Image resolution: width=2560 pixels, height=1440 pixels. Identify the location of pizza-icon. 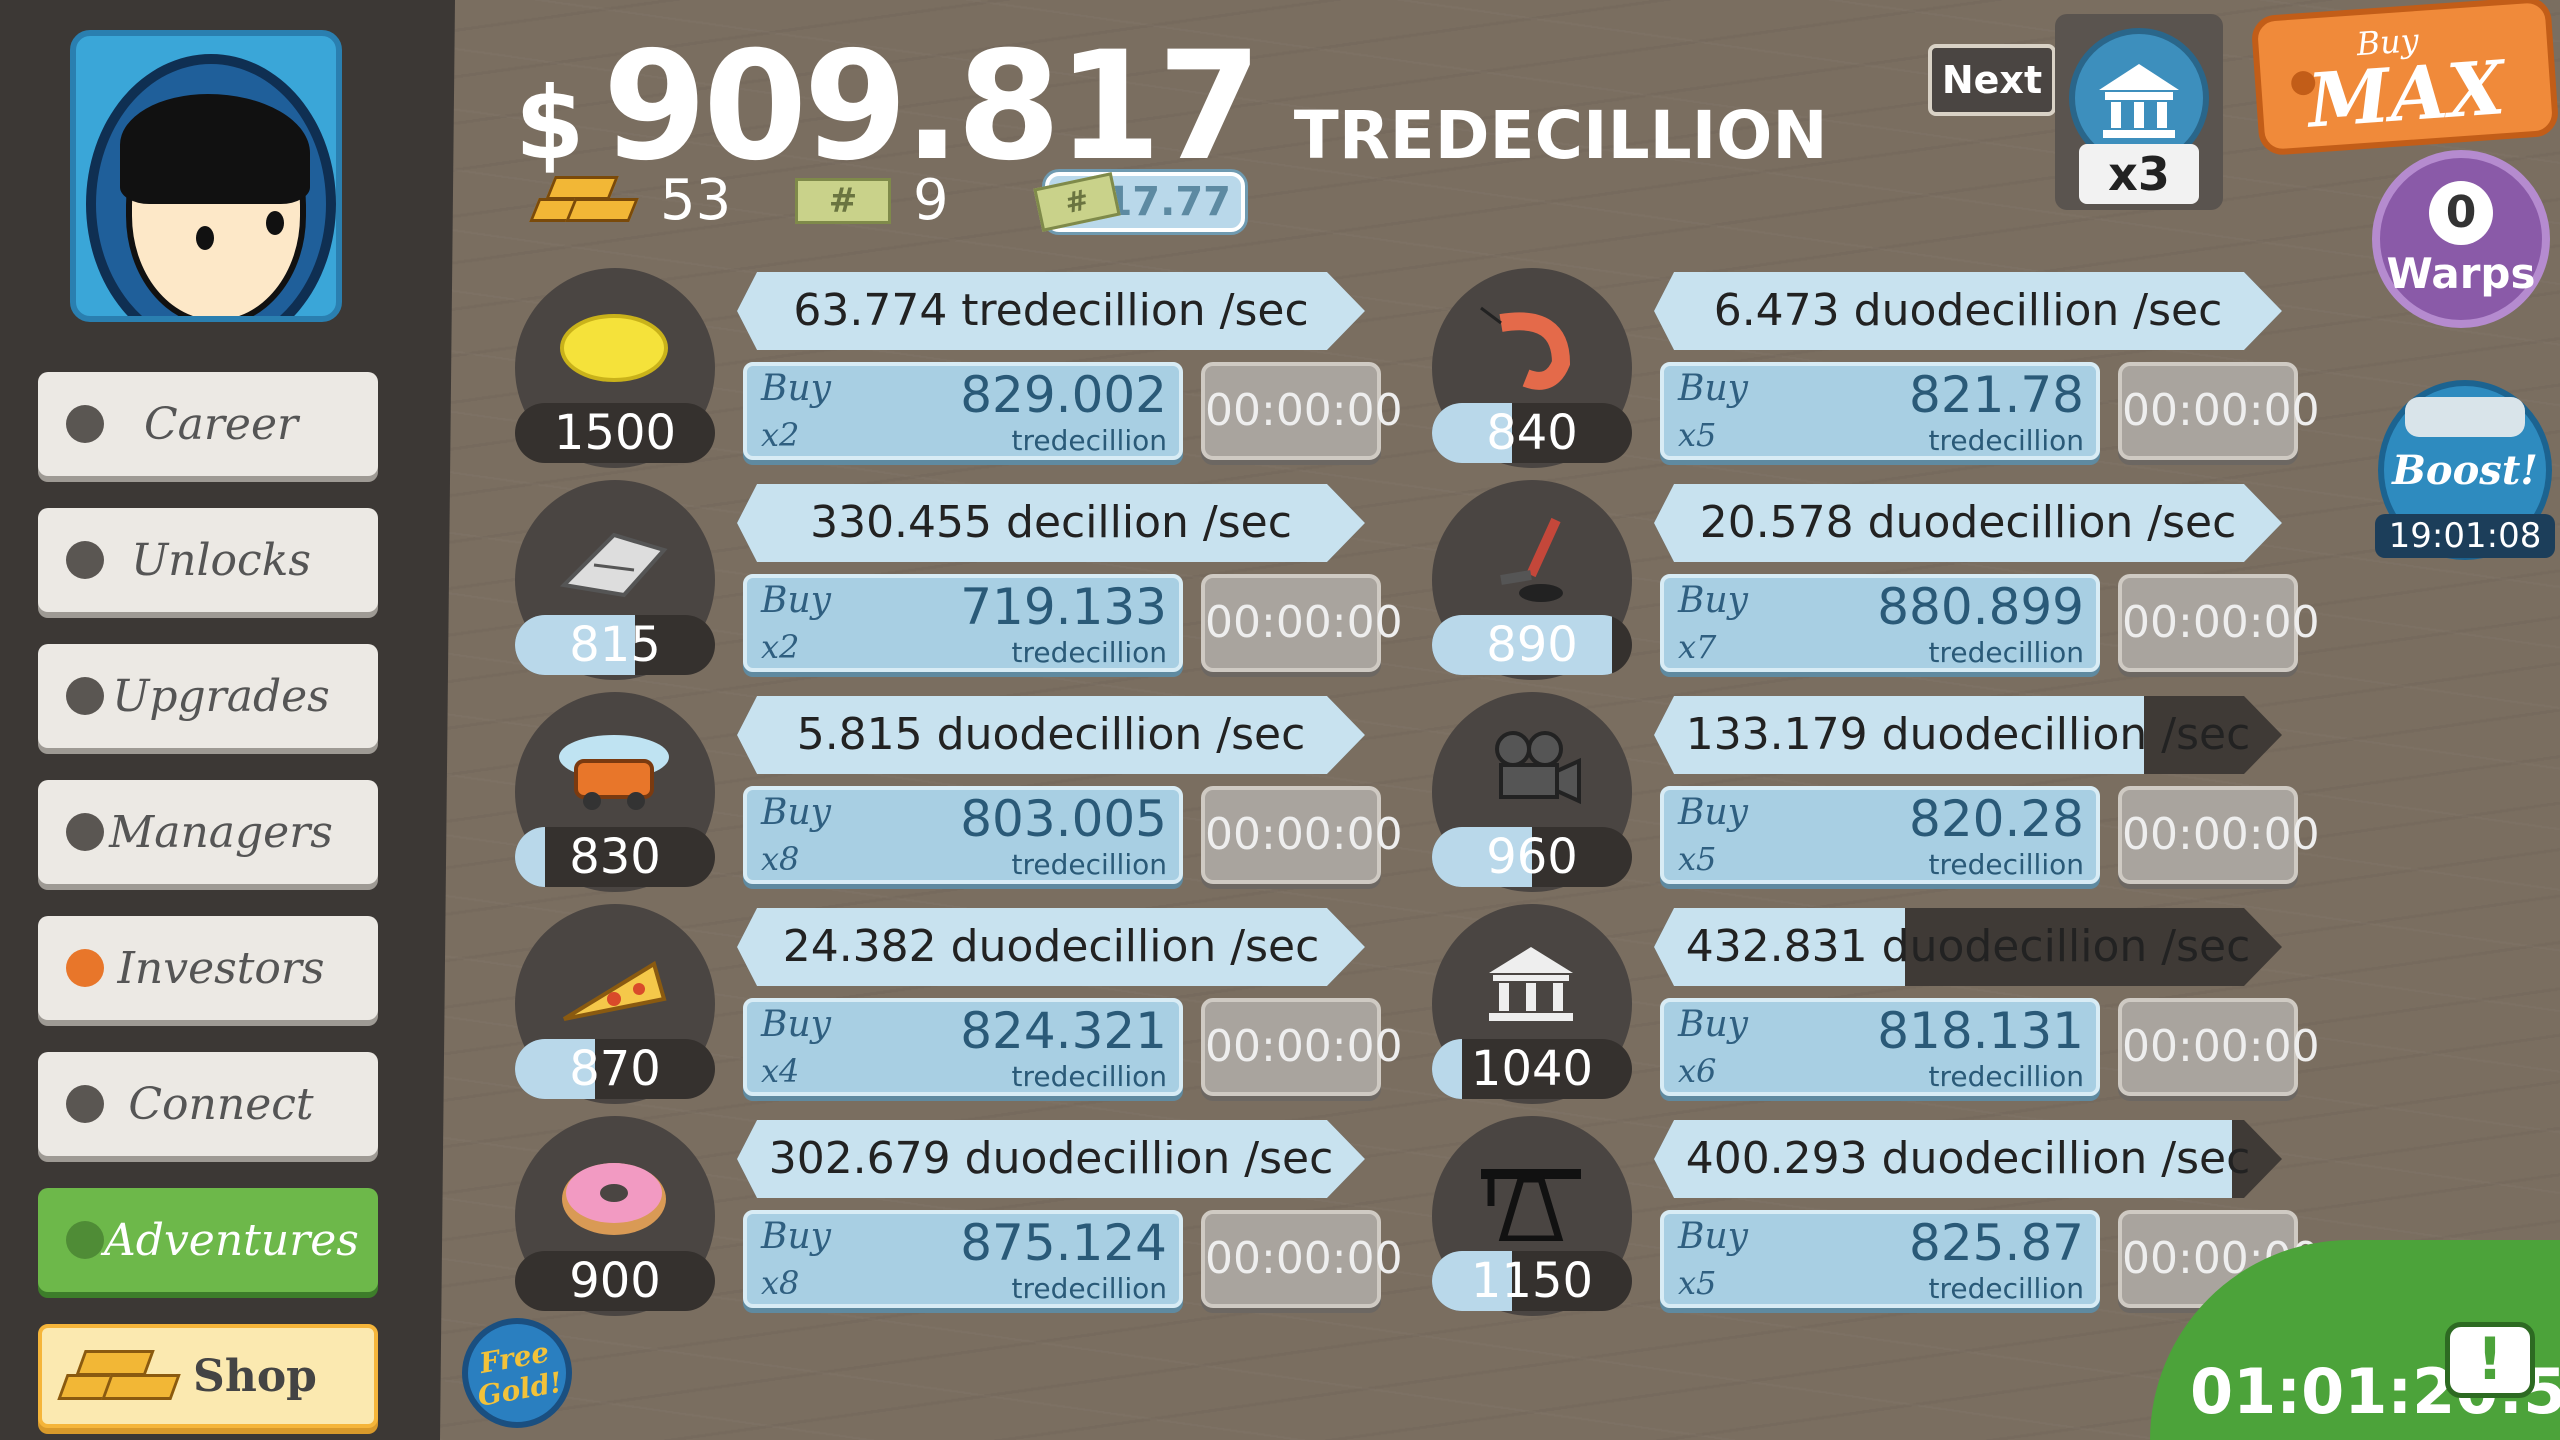
(614, 984).